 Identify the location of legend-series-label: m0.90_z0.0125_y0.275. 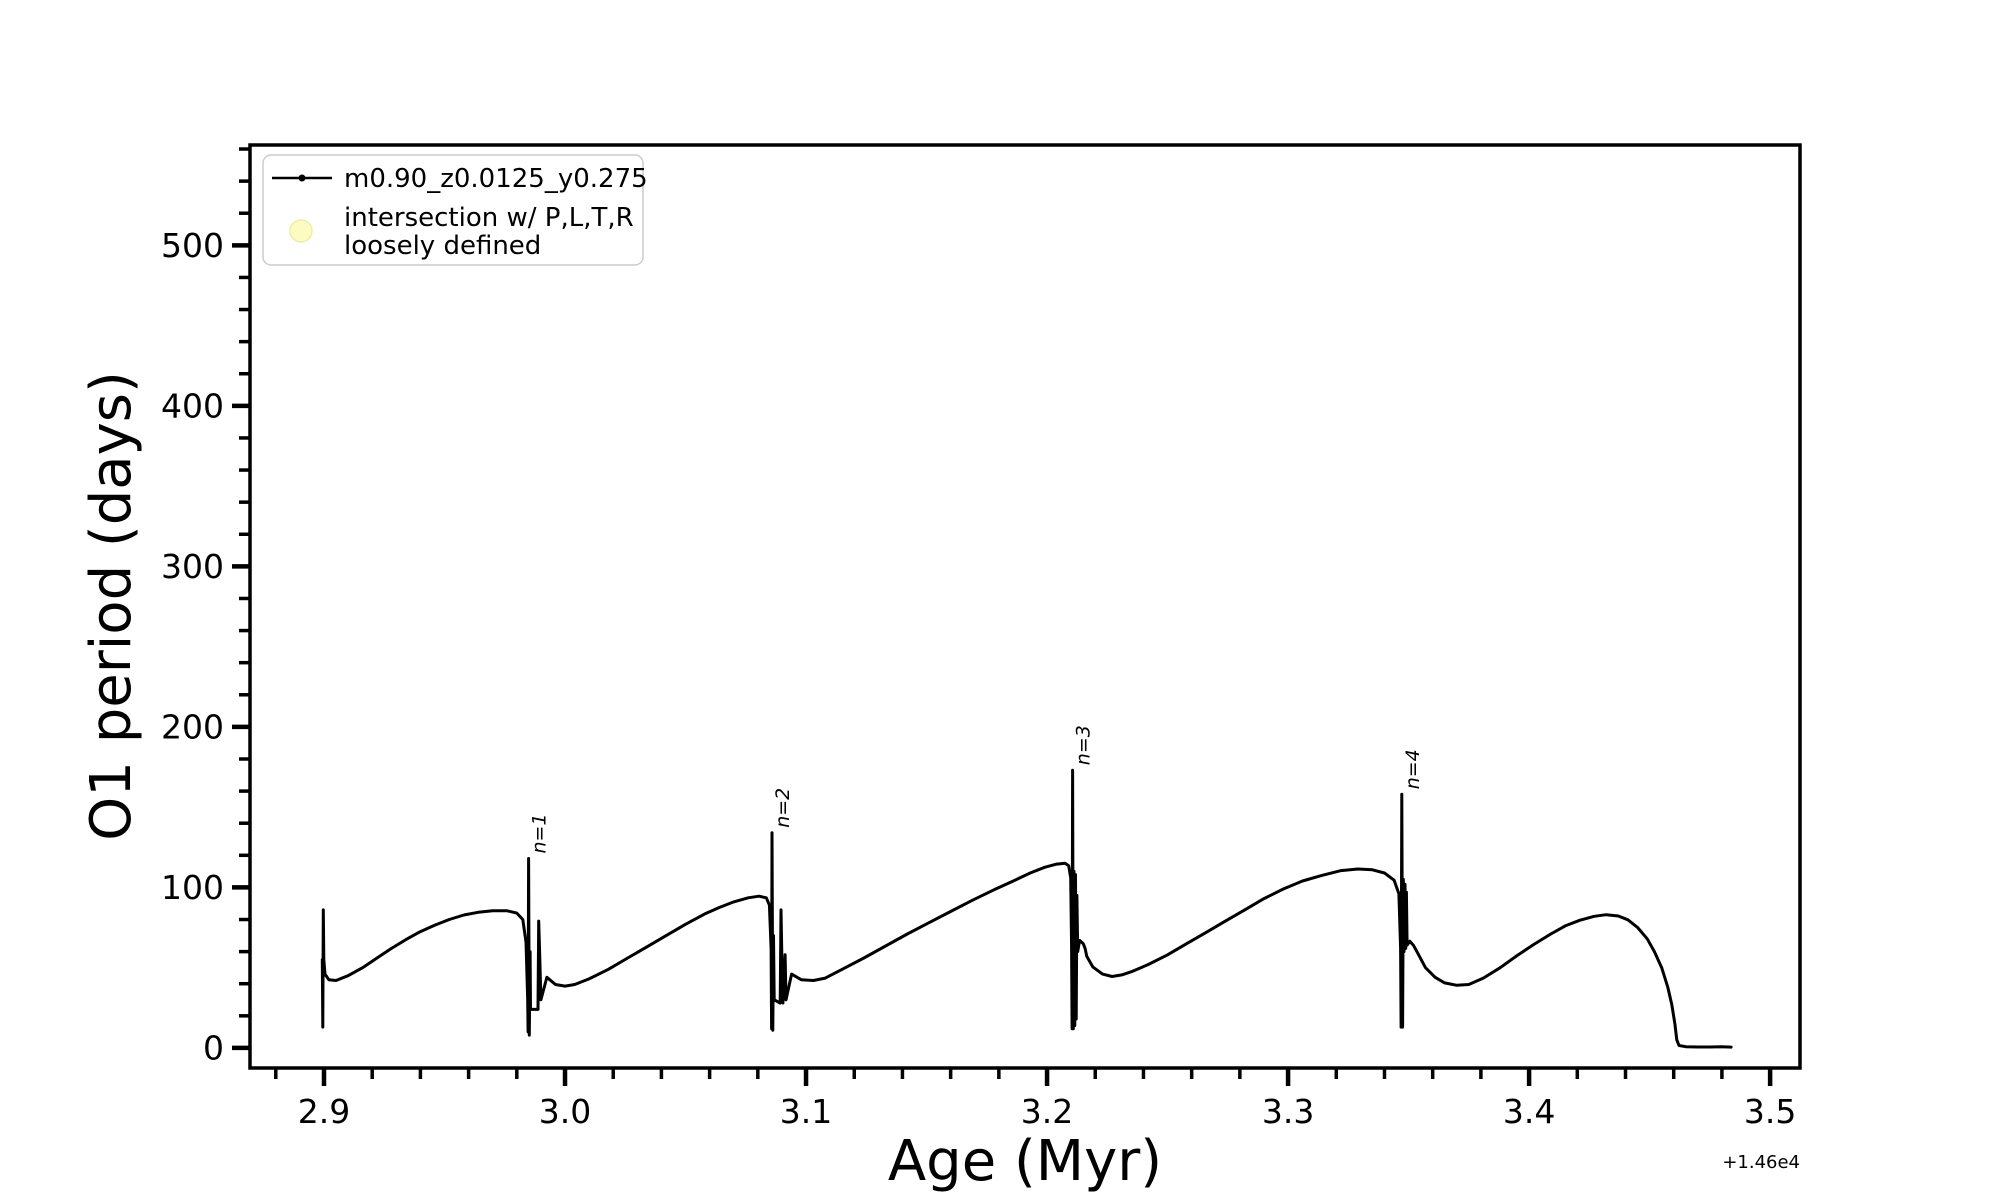
(496, 179).